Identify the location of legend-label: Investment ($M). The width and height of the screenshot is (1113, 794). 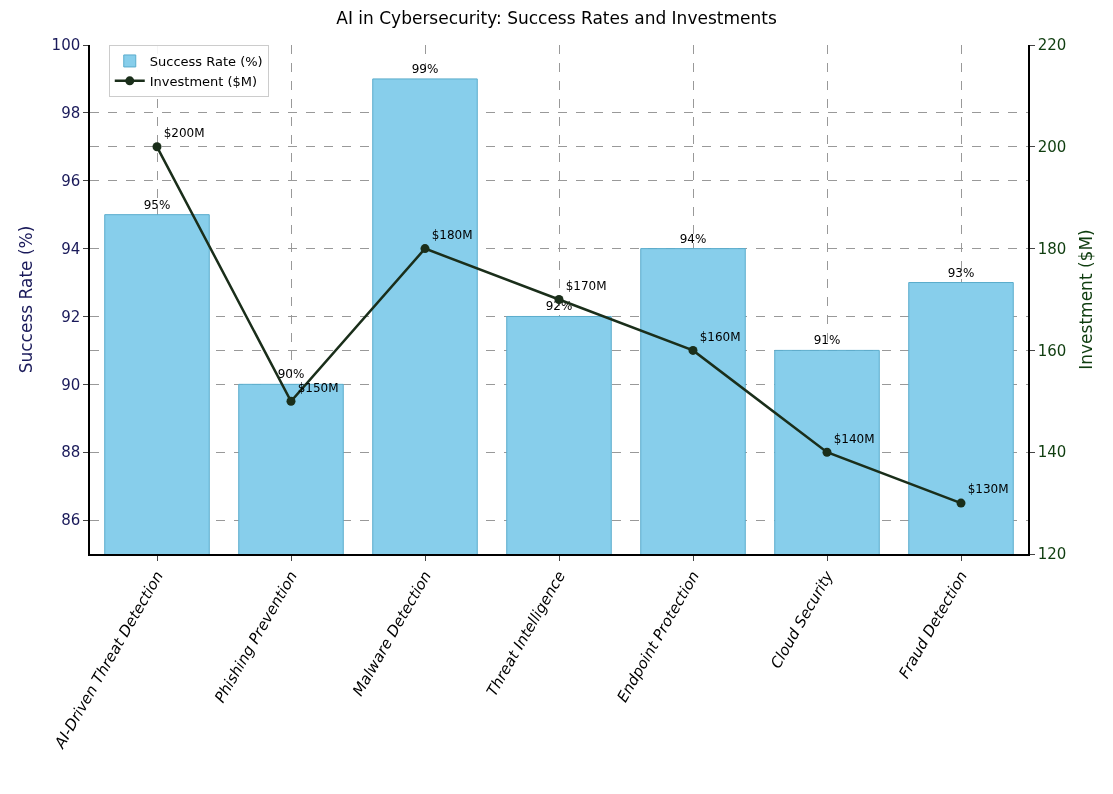
(203, 81).